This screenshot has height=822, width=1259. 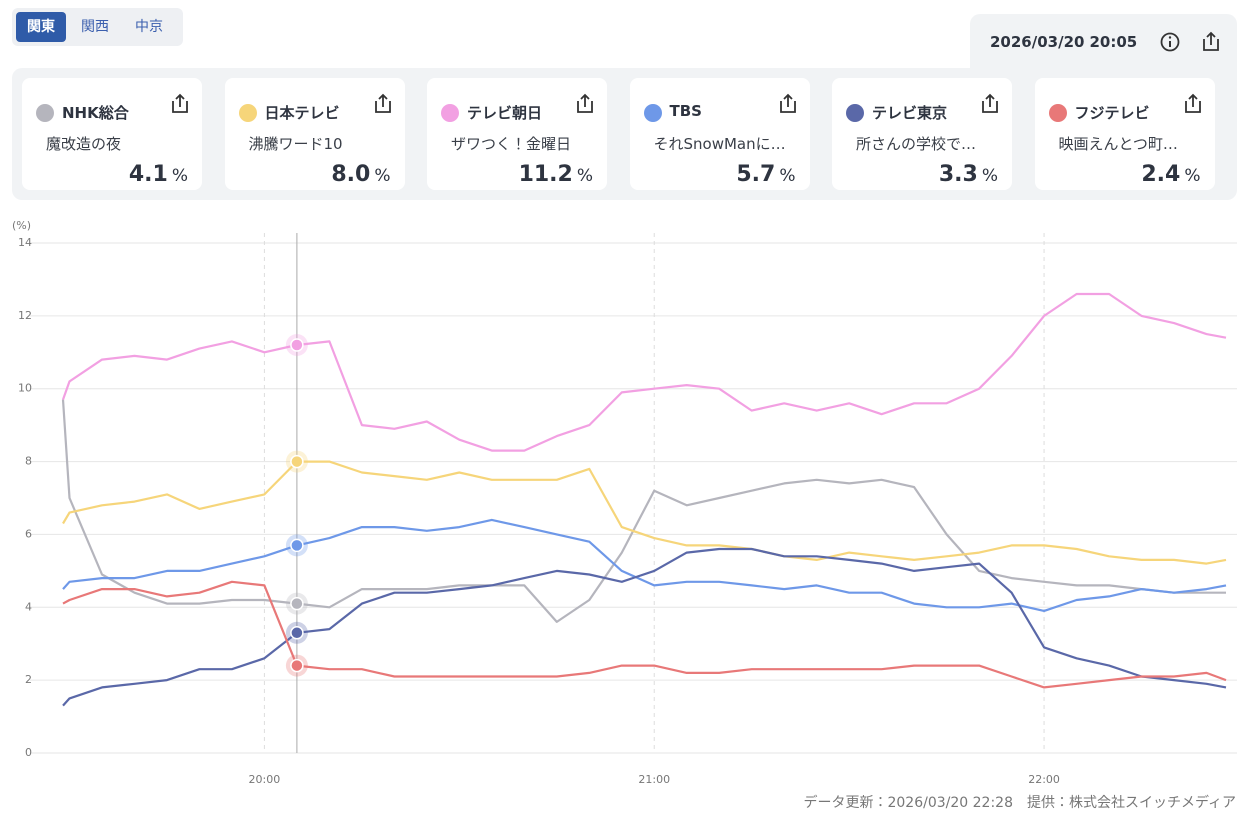 What do you see at coordinates (28, 752) in the screenshot?
I see `y-tick-label: 0` at bounding box center [28, 752].